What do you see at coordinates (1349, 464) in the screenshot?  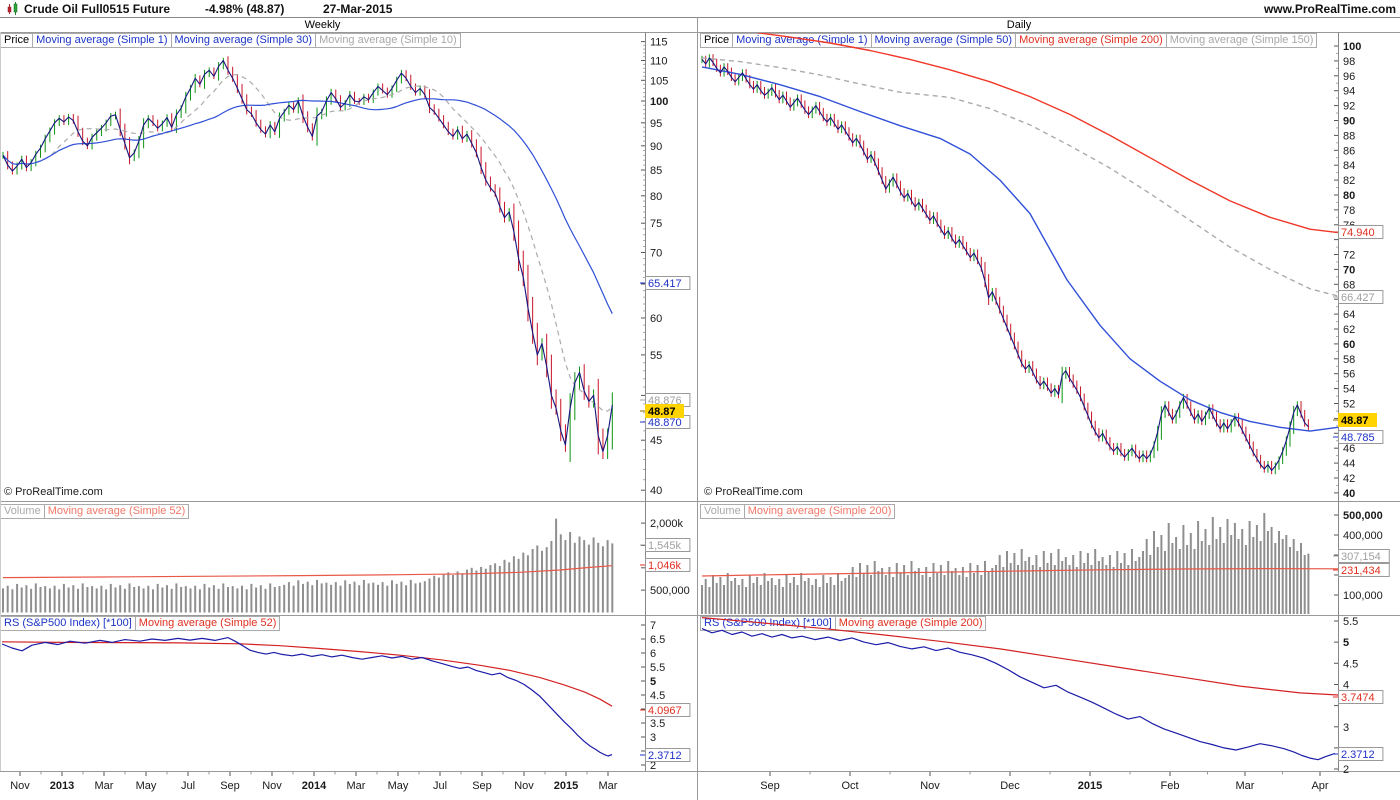 I see `svg-text: 44` at bounding box center [1349, 464].